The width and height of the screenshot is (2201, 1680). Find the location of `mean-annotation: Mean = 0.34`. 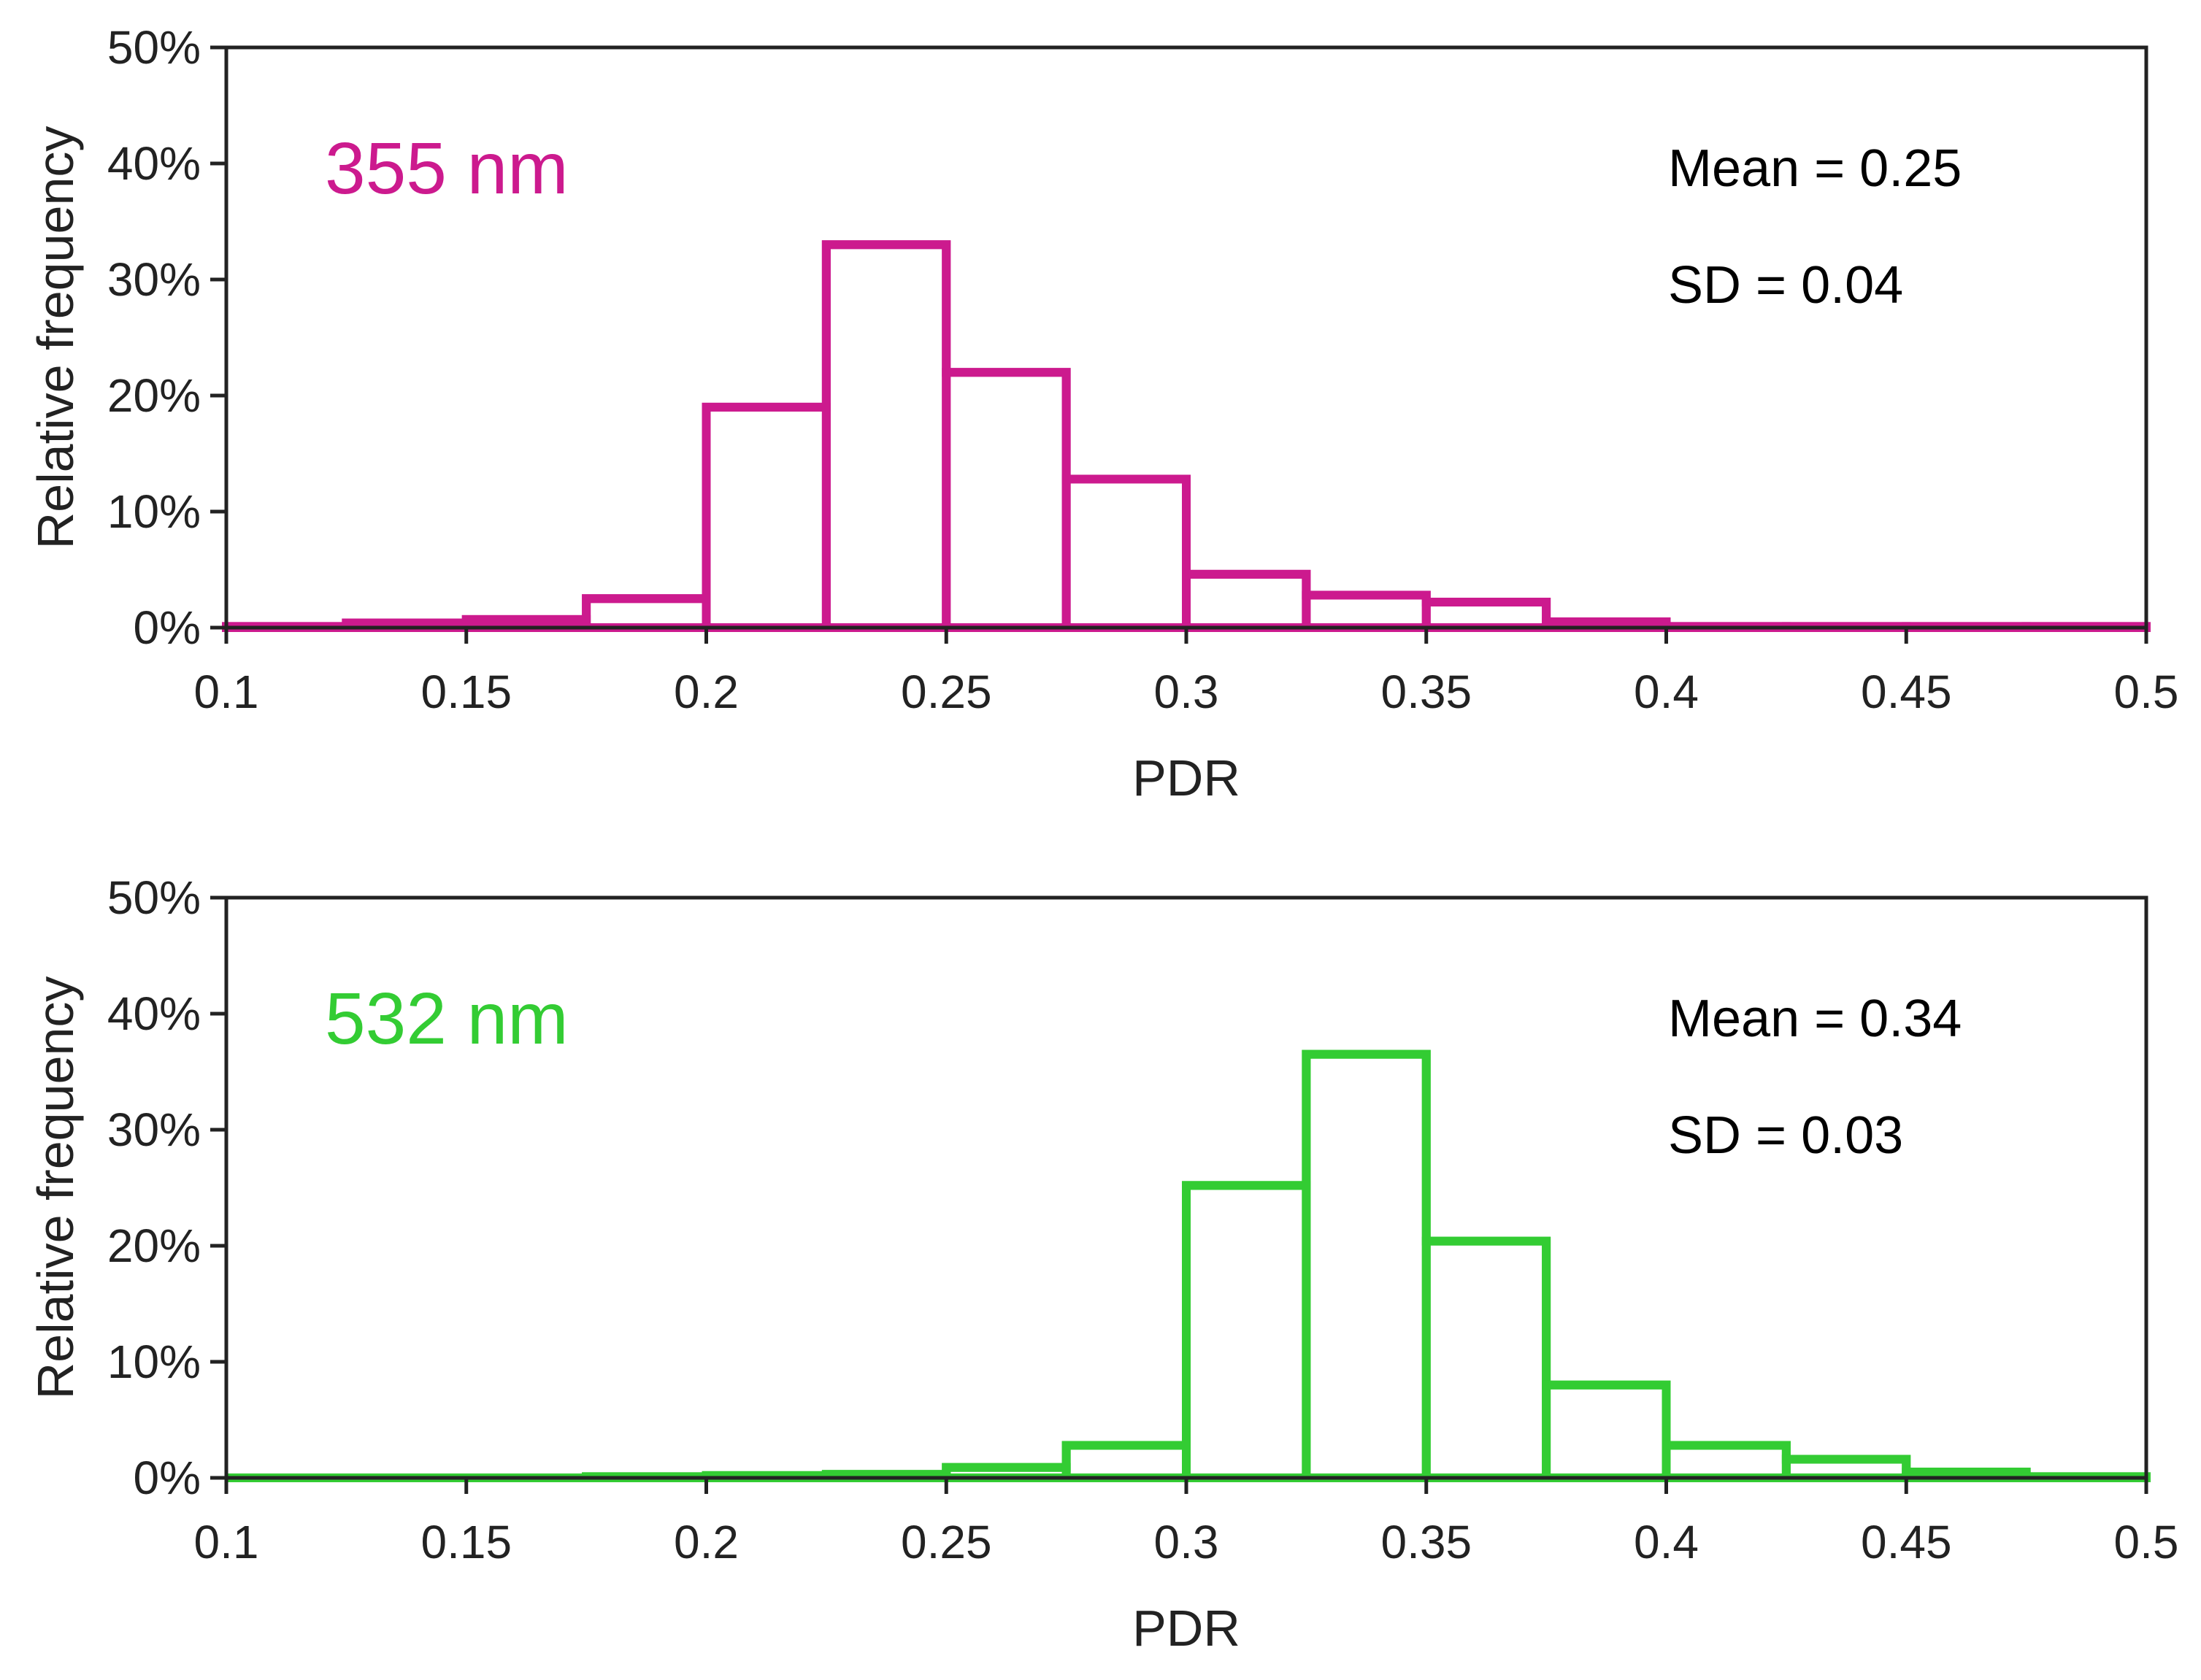

mean-annotation: Mean = 0.34 is located at coordinates (1815, 1019).